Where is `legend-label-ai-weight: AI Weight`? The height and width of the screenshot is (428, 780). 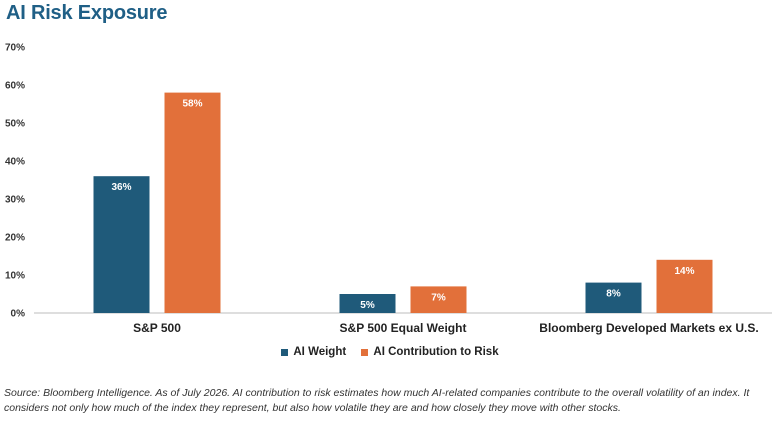 legend-label-ai-weight: AI Weight is located at coordinates (320, 352).